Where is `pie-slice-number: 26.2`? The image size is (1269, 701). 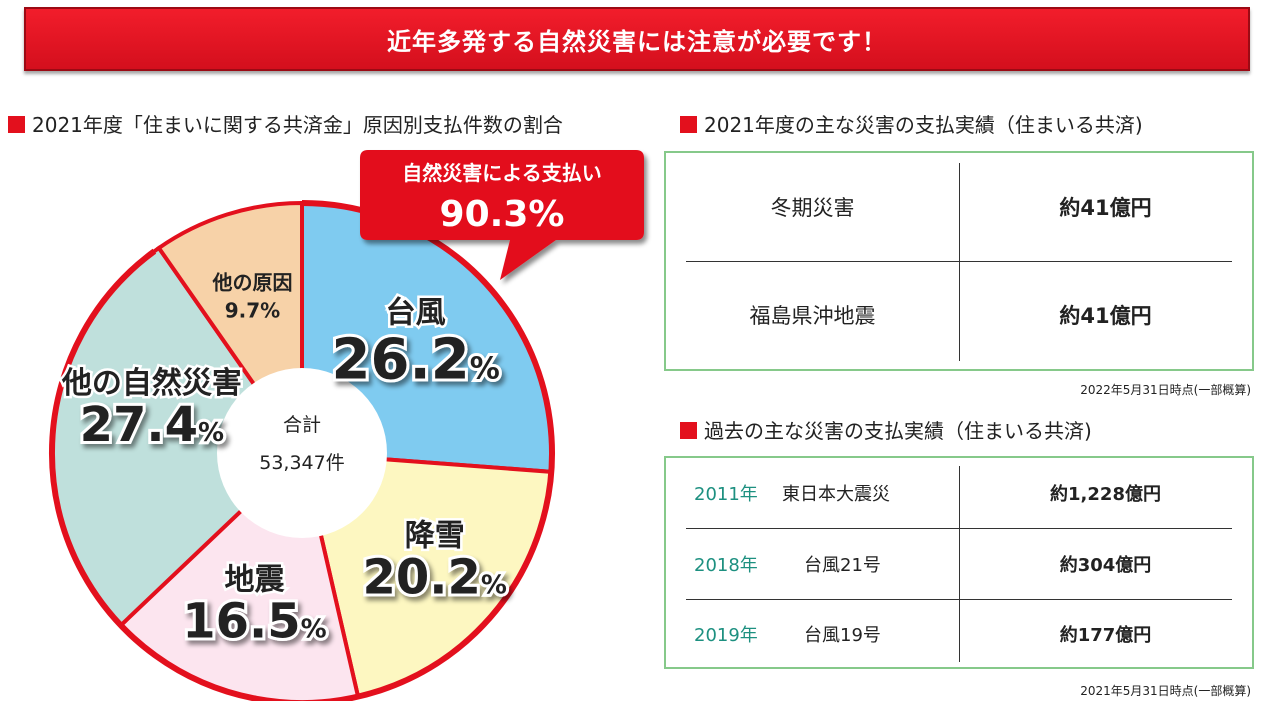
pie-slice-number: 26.2 is located at coordinates (401, 359).